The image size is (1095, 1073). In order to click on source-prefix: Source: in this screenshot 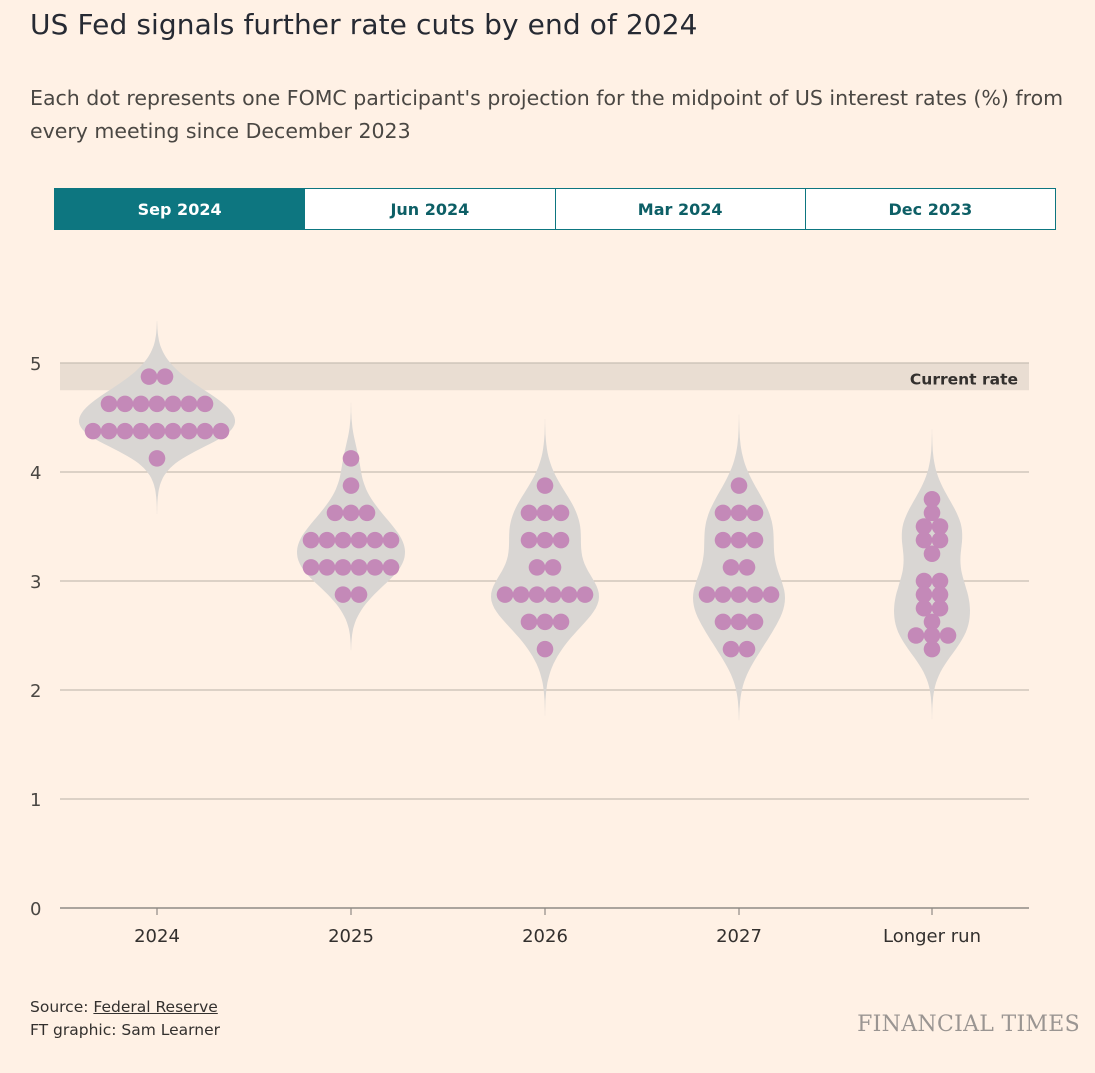, I will do `click(62, 1007)`.